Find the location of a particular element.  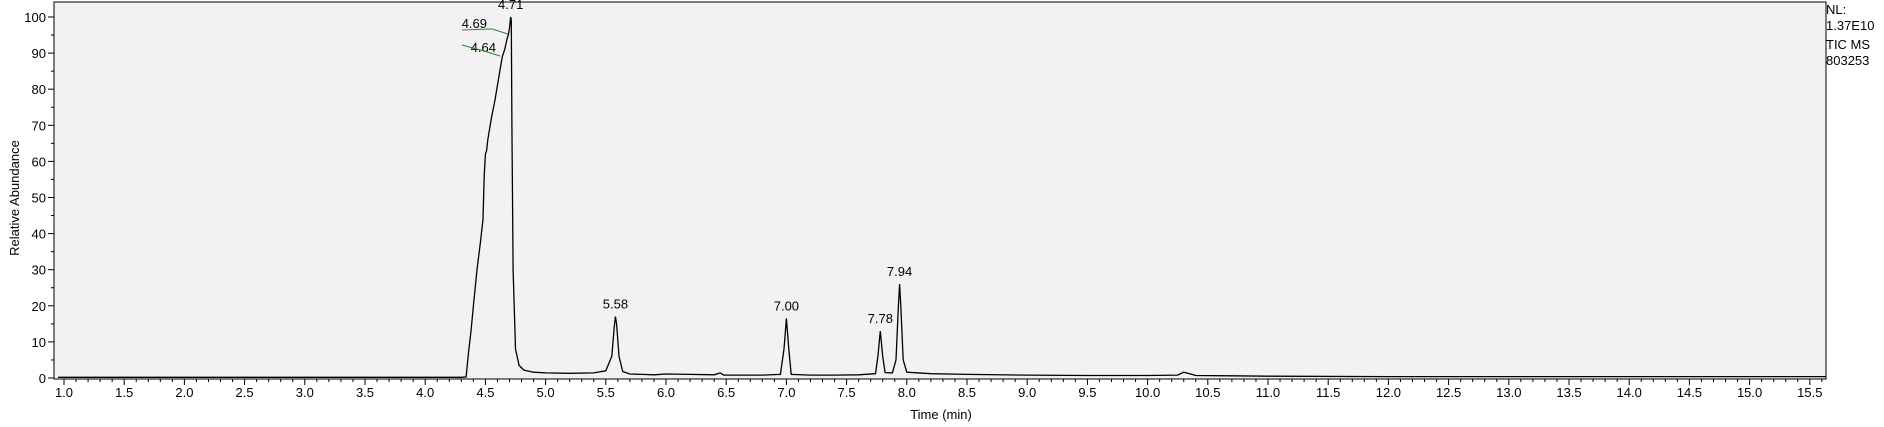

y-tick-label: 80 is located at coordinates (39, 89).